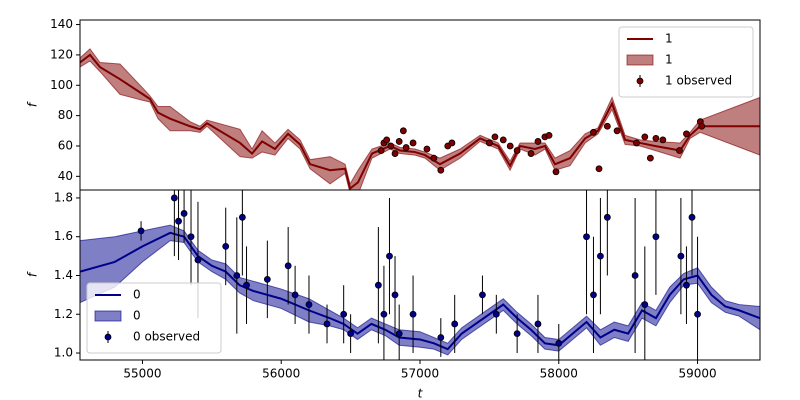 This screenshot has height=400, width=800. I want to click on y-tick-label: 1.8, so click(63, 197).